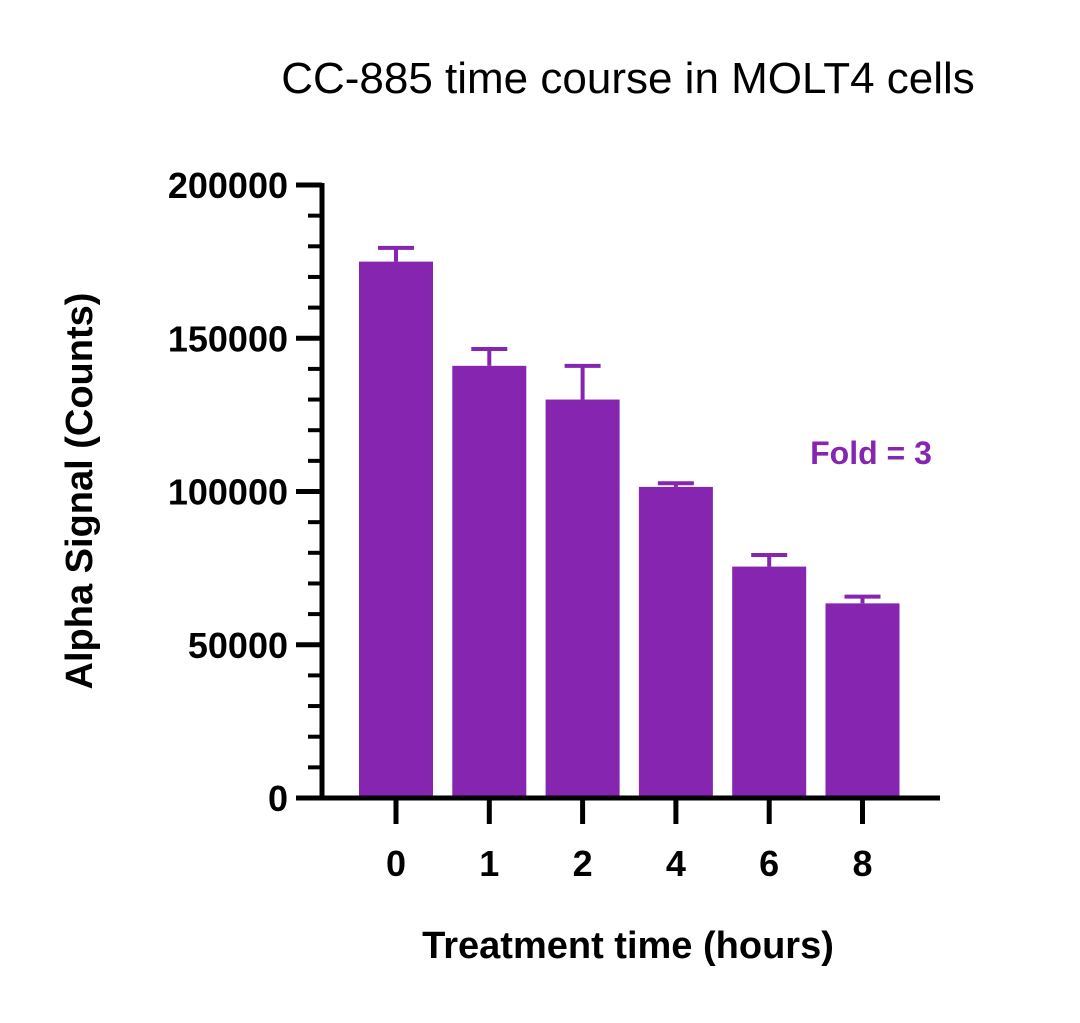  Describe the element at coordinates (238, 645) in the screenshot. I see `y-tick-label: 50000` at that location.